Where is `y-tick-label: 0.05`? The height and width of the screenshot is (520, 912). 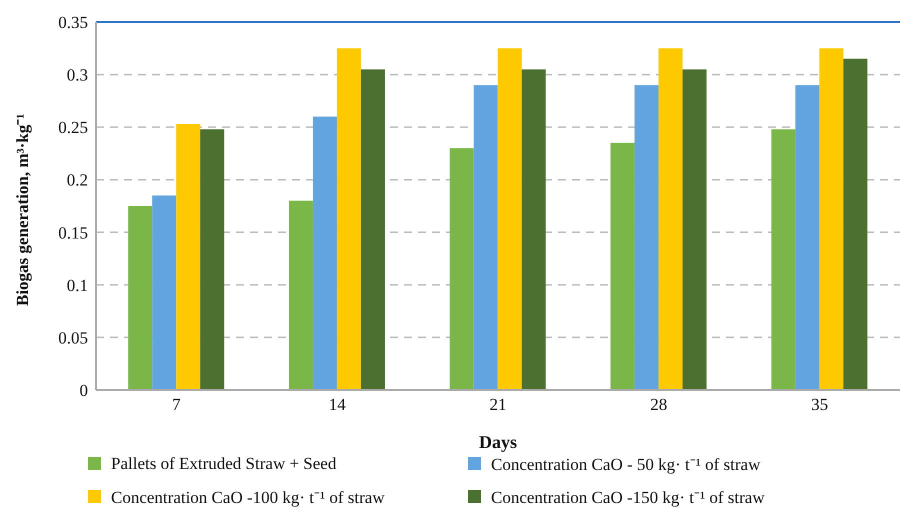
y-tick-label: 0.05 is located at coordinates (73, 338).